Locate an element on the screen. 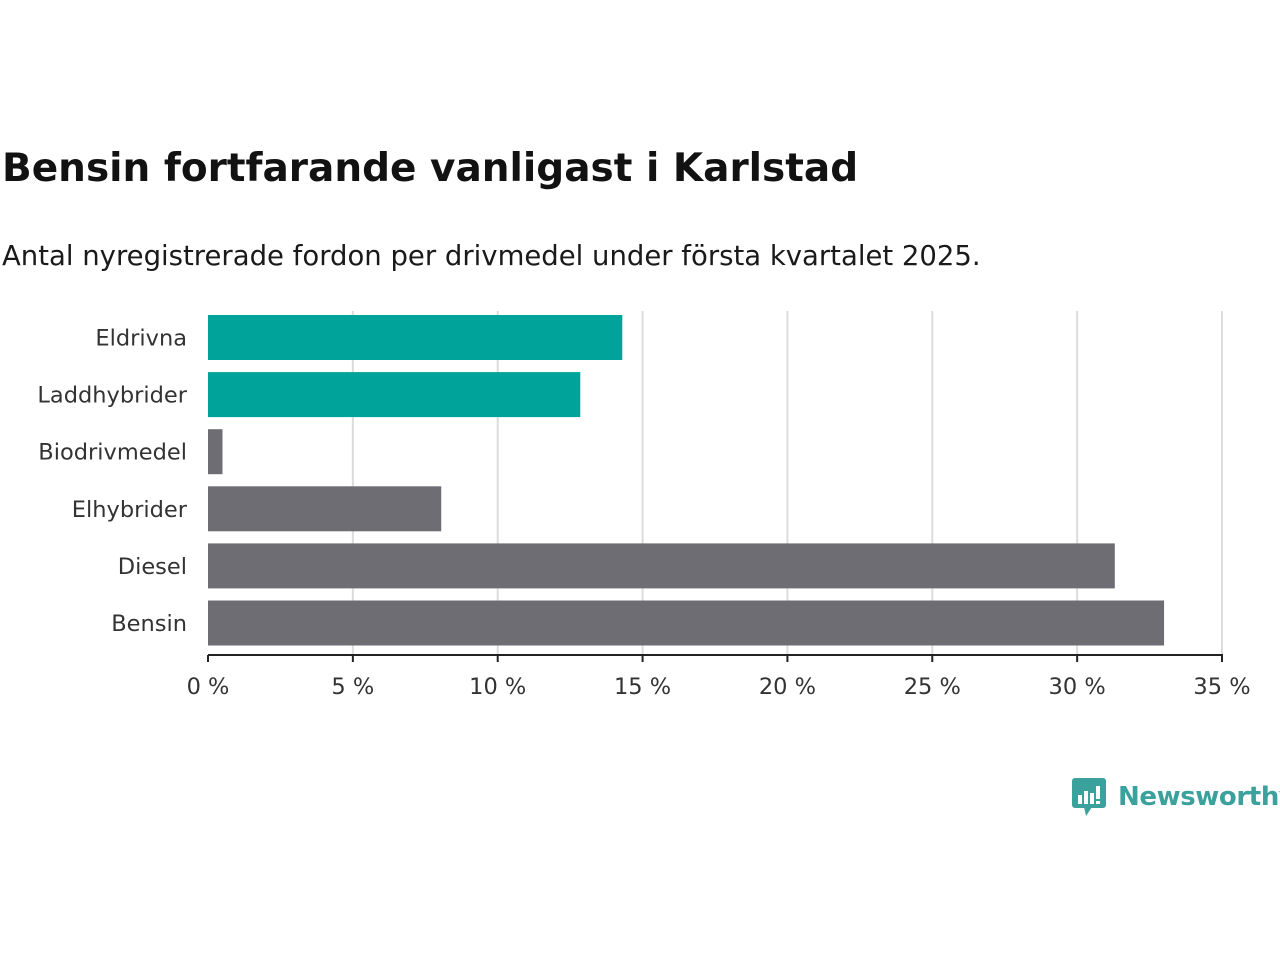  x-tick-label: 15 % is located at coordinates (642, 687).